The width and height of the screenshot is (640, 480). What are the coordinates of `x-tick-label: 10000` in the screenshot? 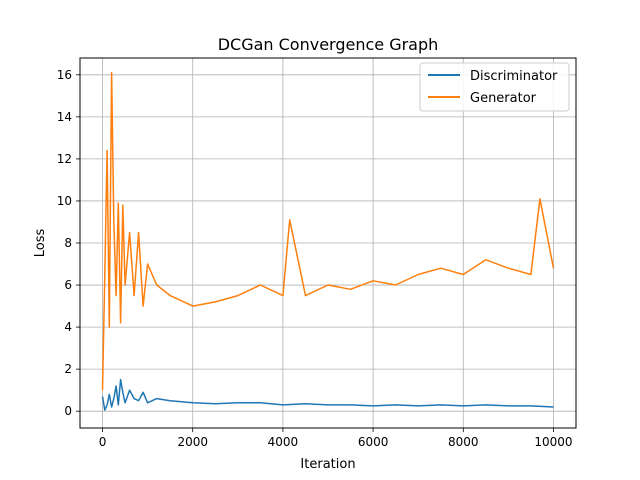 It's located at (553, 442).